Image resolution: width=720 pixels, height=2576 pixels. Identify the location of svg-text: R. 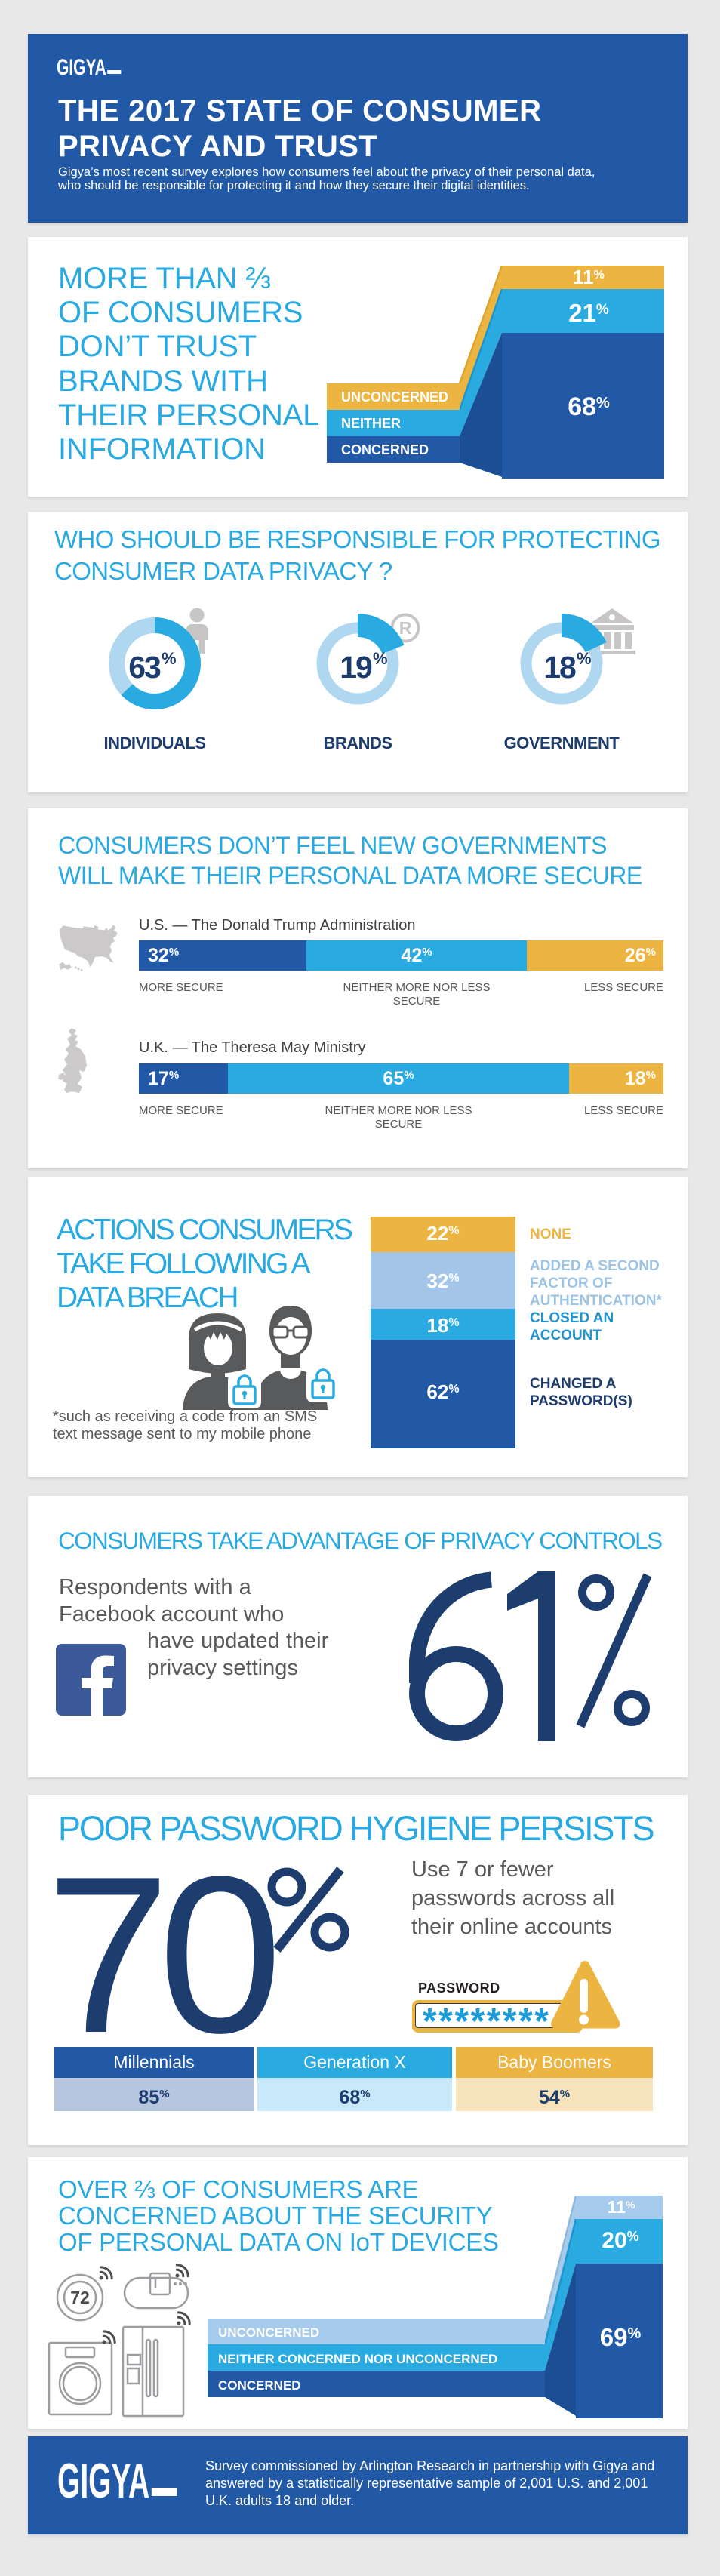
(406, 628).